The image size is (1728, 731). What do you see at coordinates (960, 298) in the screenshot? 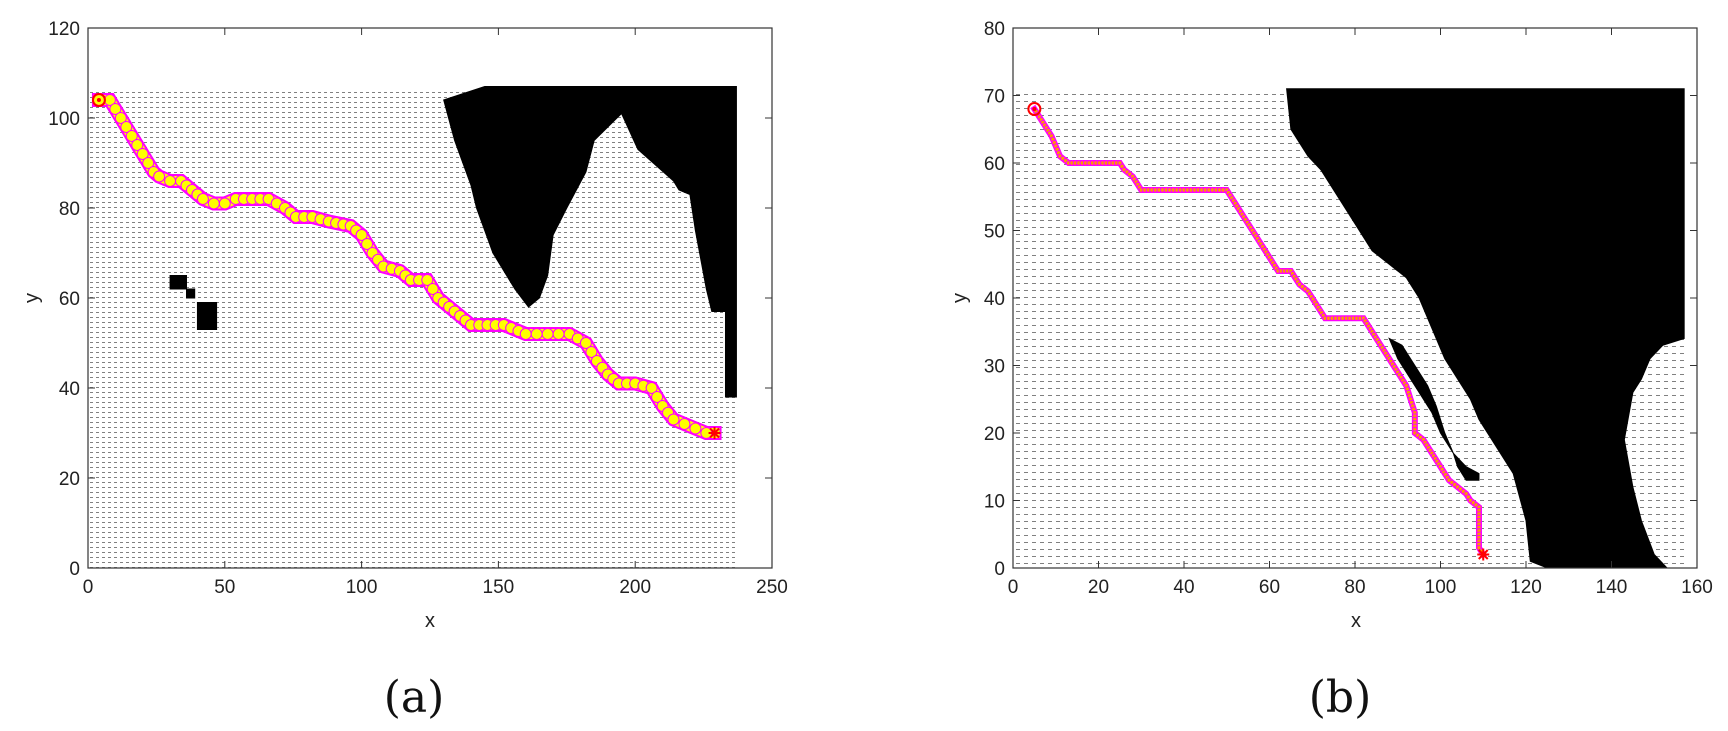
I see `ylabel-b: y` at bounding box center [960, 298].